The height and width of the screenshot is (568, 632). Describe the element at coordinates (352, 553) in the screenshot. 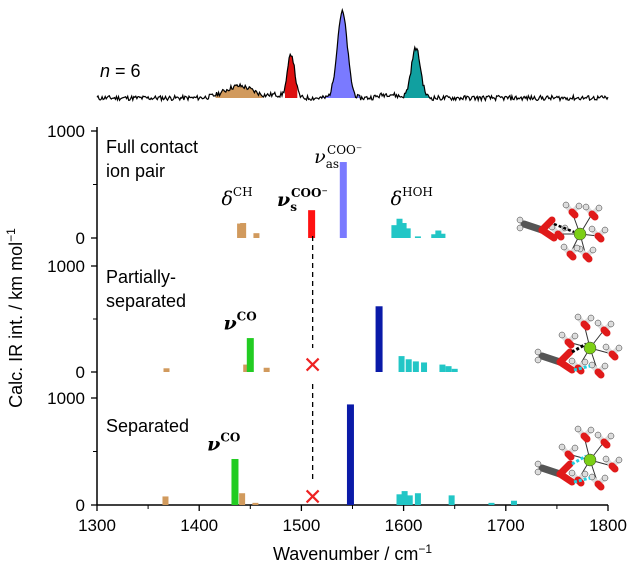

I see `x-axis-title: Wavenumber / cm−1` at that location.